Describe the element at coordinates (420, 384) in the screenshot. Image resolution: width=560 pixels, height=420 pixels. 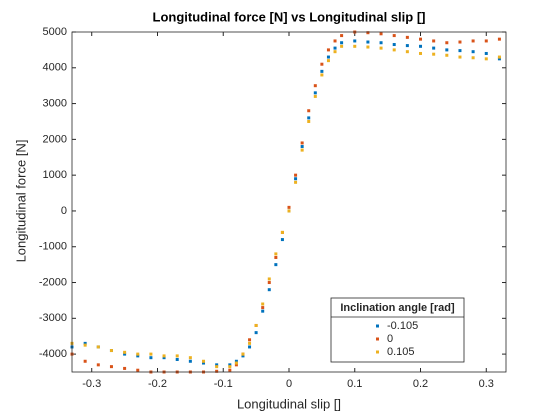
I see `x-tick-label: 0.2` at that location.